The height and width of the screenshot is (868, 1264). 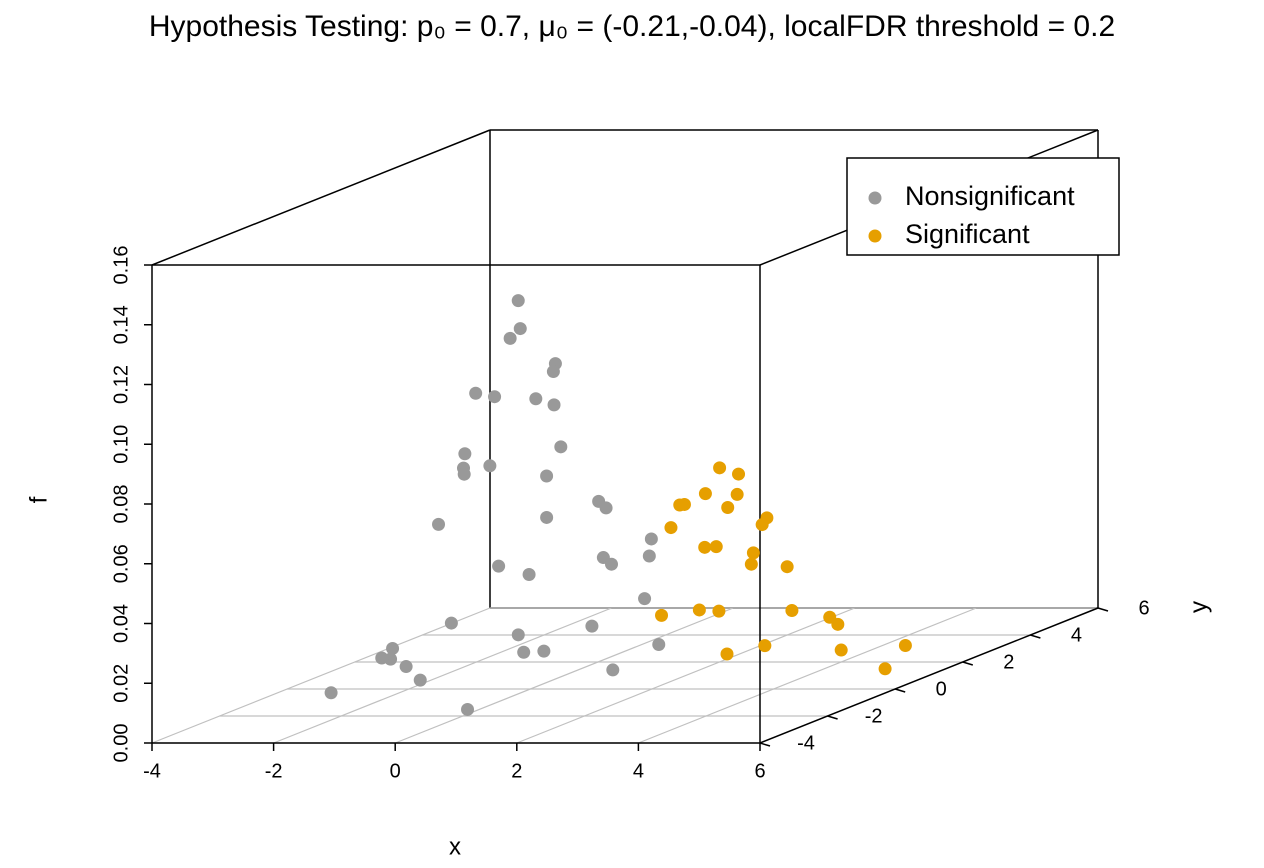 I want to click on z-tick-label: 0.02, so click(x=121, y=683).